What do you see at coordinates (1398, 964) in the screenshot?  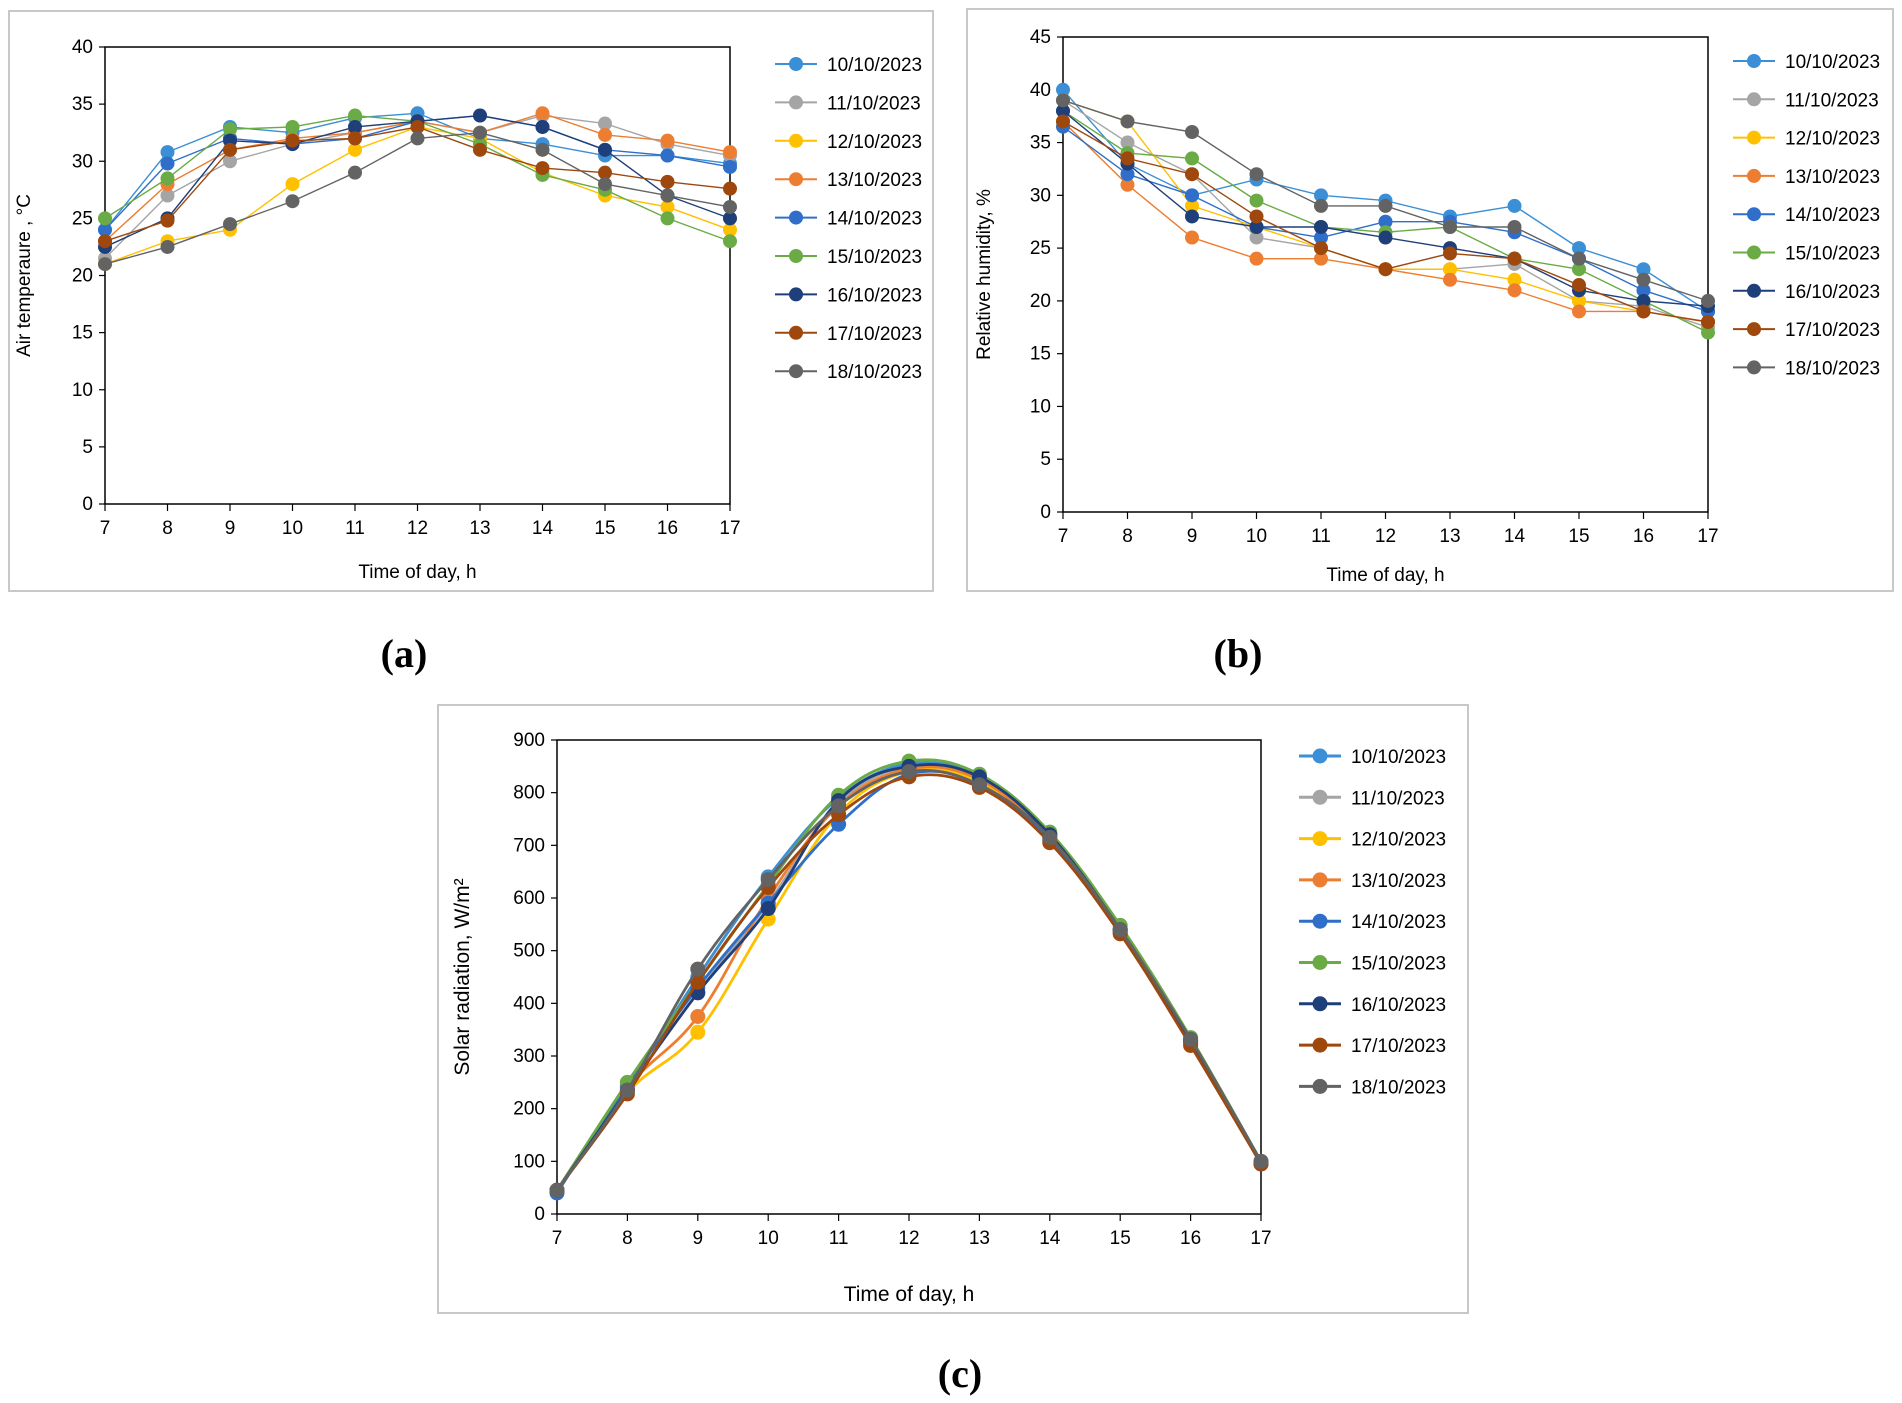 I see `legend-label: 15/10/2023` at bounding box center [1398, 964].